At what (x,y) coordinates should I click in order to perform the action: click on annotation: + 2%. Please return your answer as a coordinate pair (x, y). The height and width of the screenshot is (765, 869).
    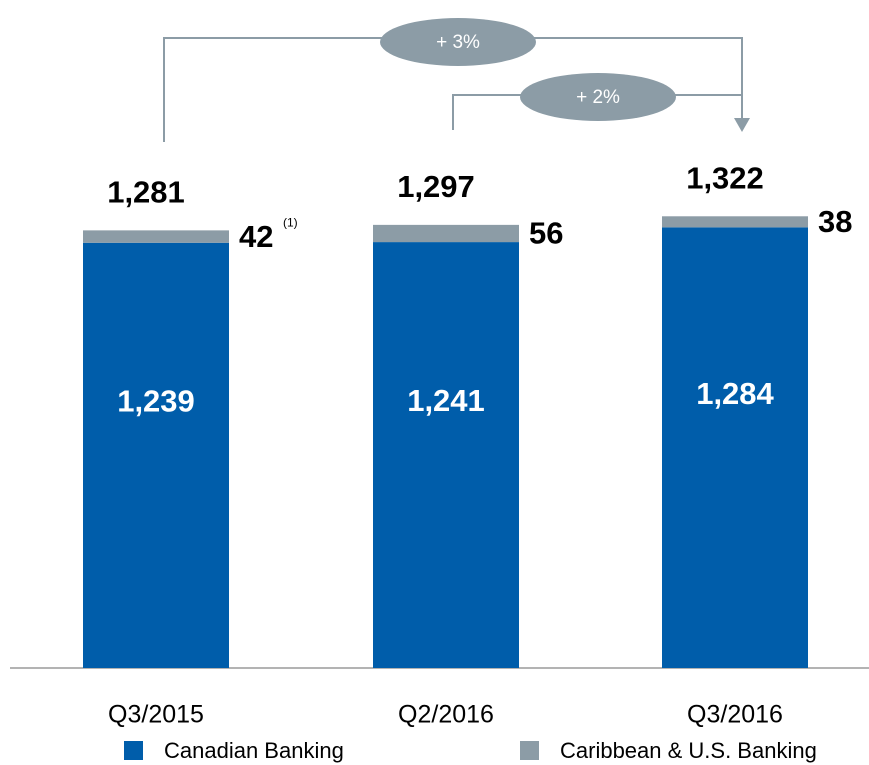
    Looking at the image, I should click on (598, 97).